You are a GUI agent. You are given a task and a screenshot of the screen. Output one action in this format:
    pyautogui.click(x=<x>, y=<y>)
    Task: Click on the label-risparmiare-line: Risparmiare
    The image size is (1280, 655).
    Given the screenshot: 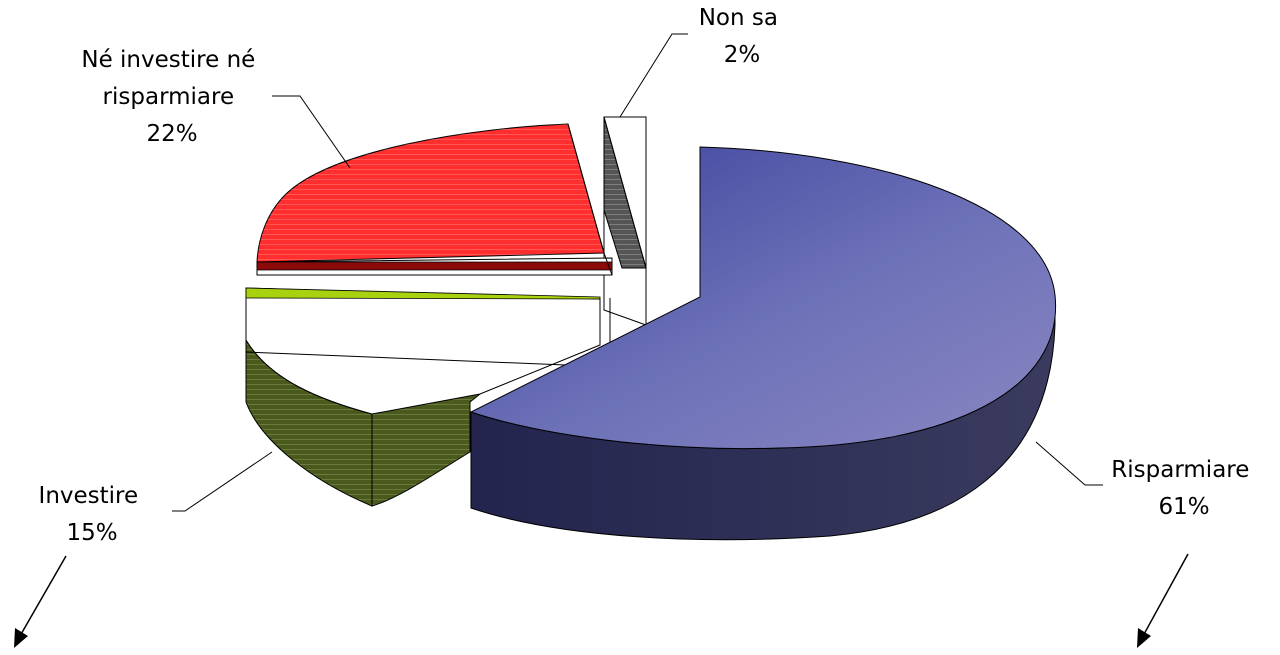 What is the action you would take?
    pyautogui.click(x=1180, y=470)
    